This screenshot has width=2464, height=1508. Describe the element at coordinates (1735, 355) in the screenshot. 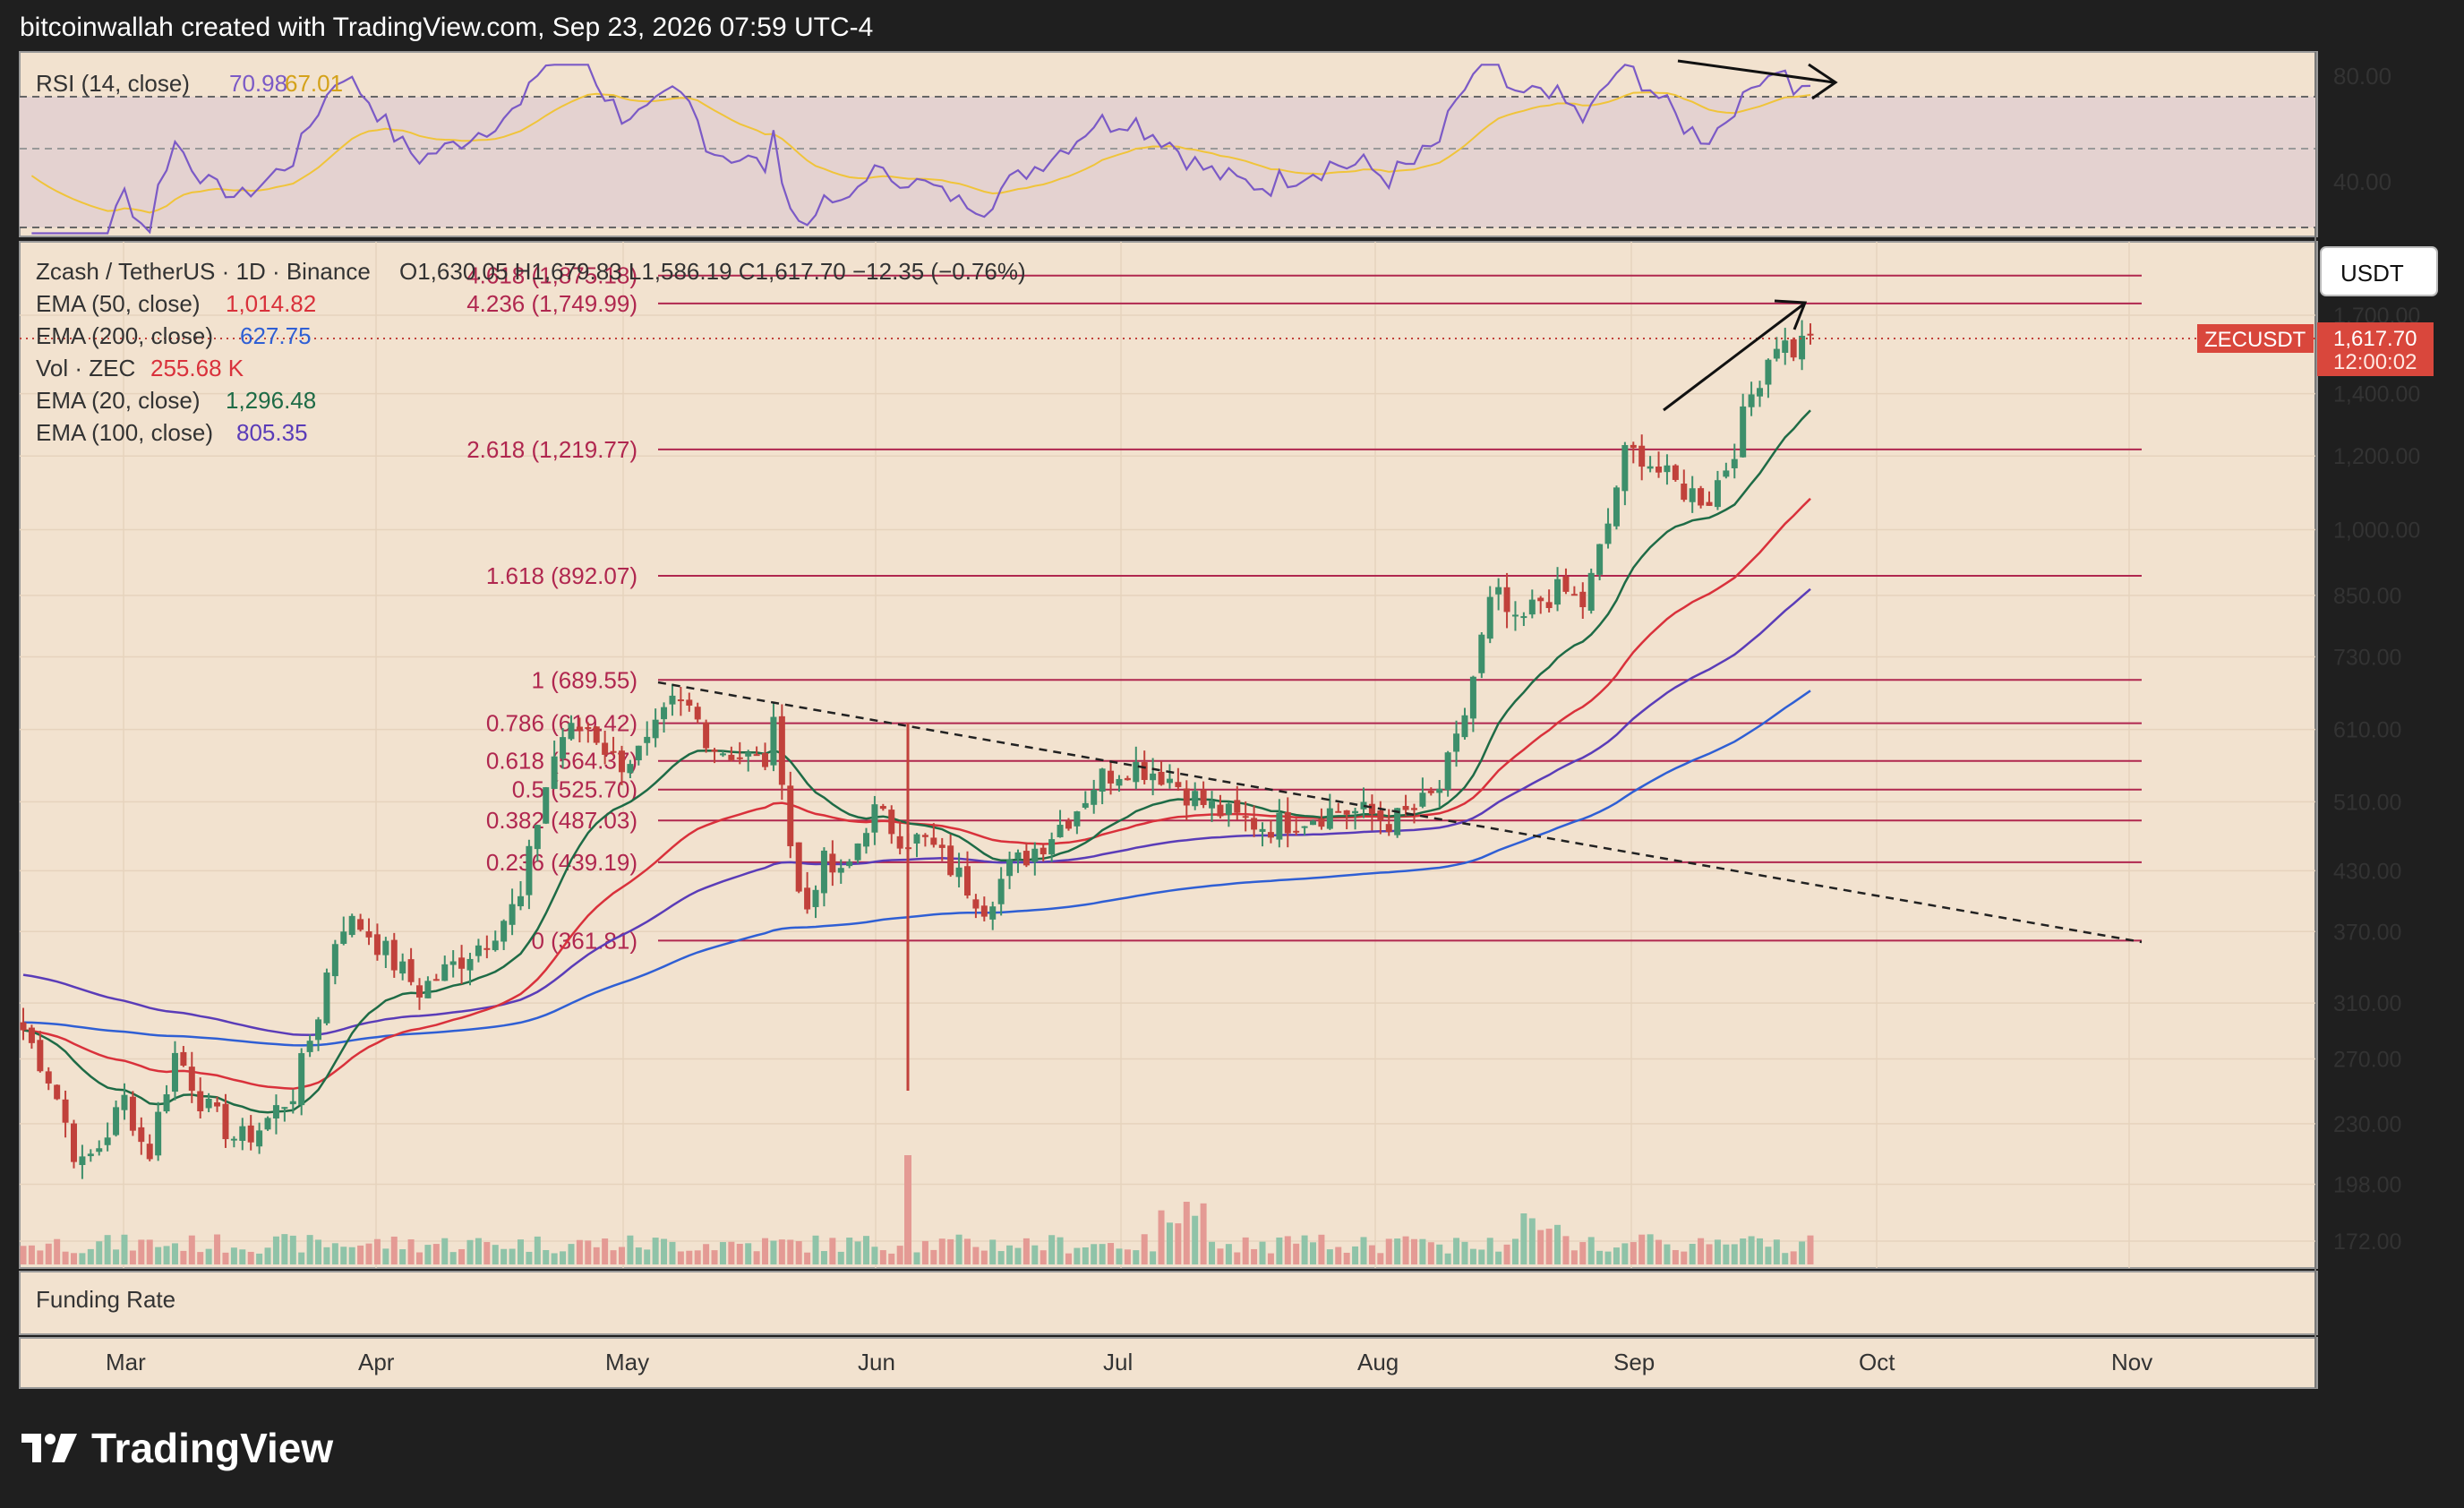

I see `uptrend-arrow-price` at that location.